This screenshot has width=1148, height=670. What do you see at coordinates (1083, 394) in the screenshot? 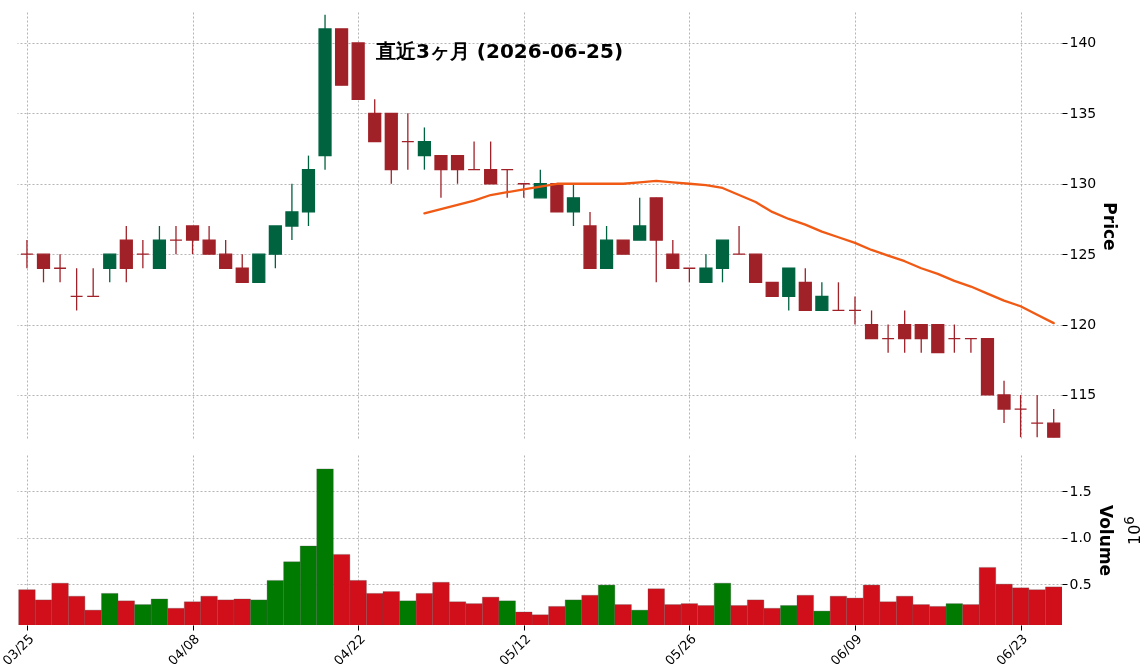
I see `y-tick-label: 115` at bounding box center [1083, 394].